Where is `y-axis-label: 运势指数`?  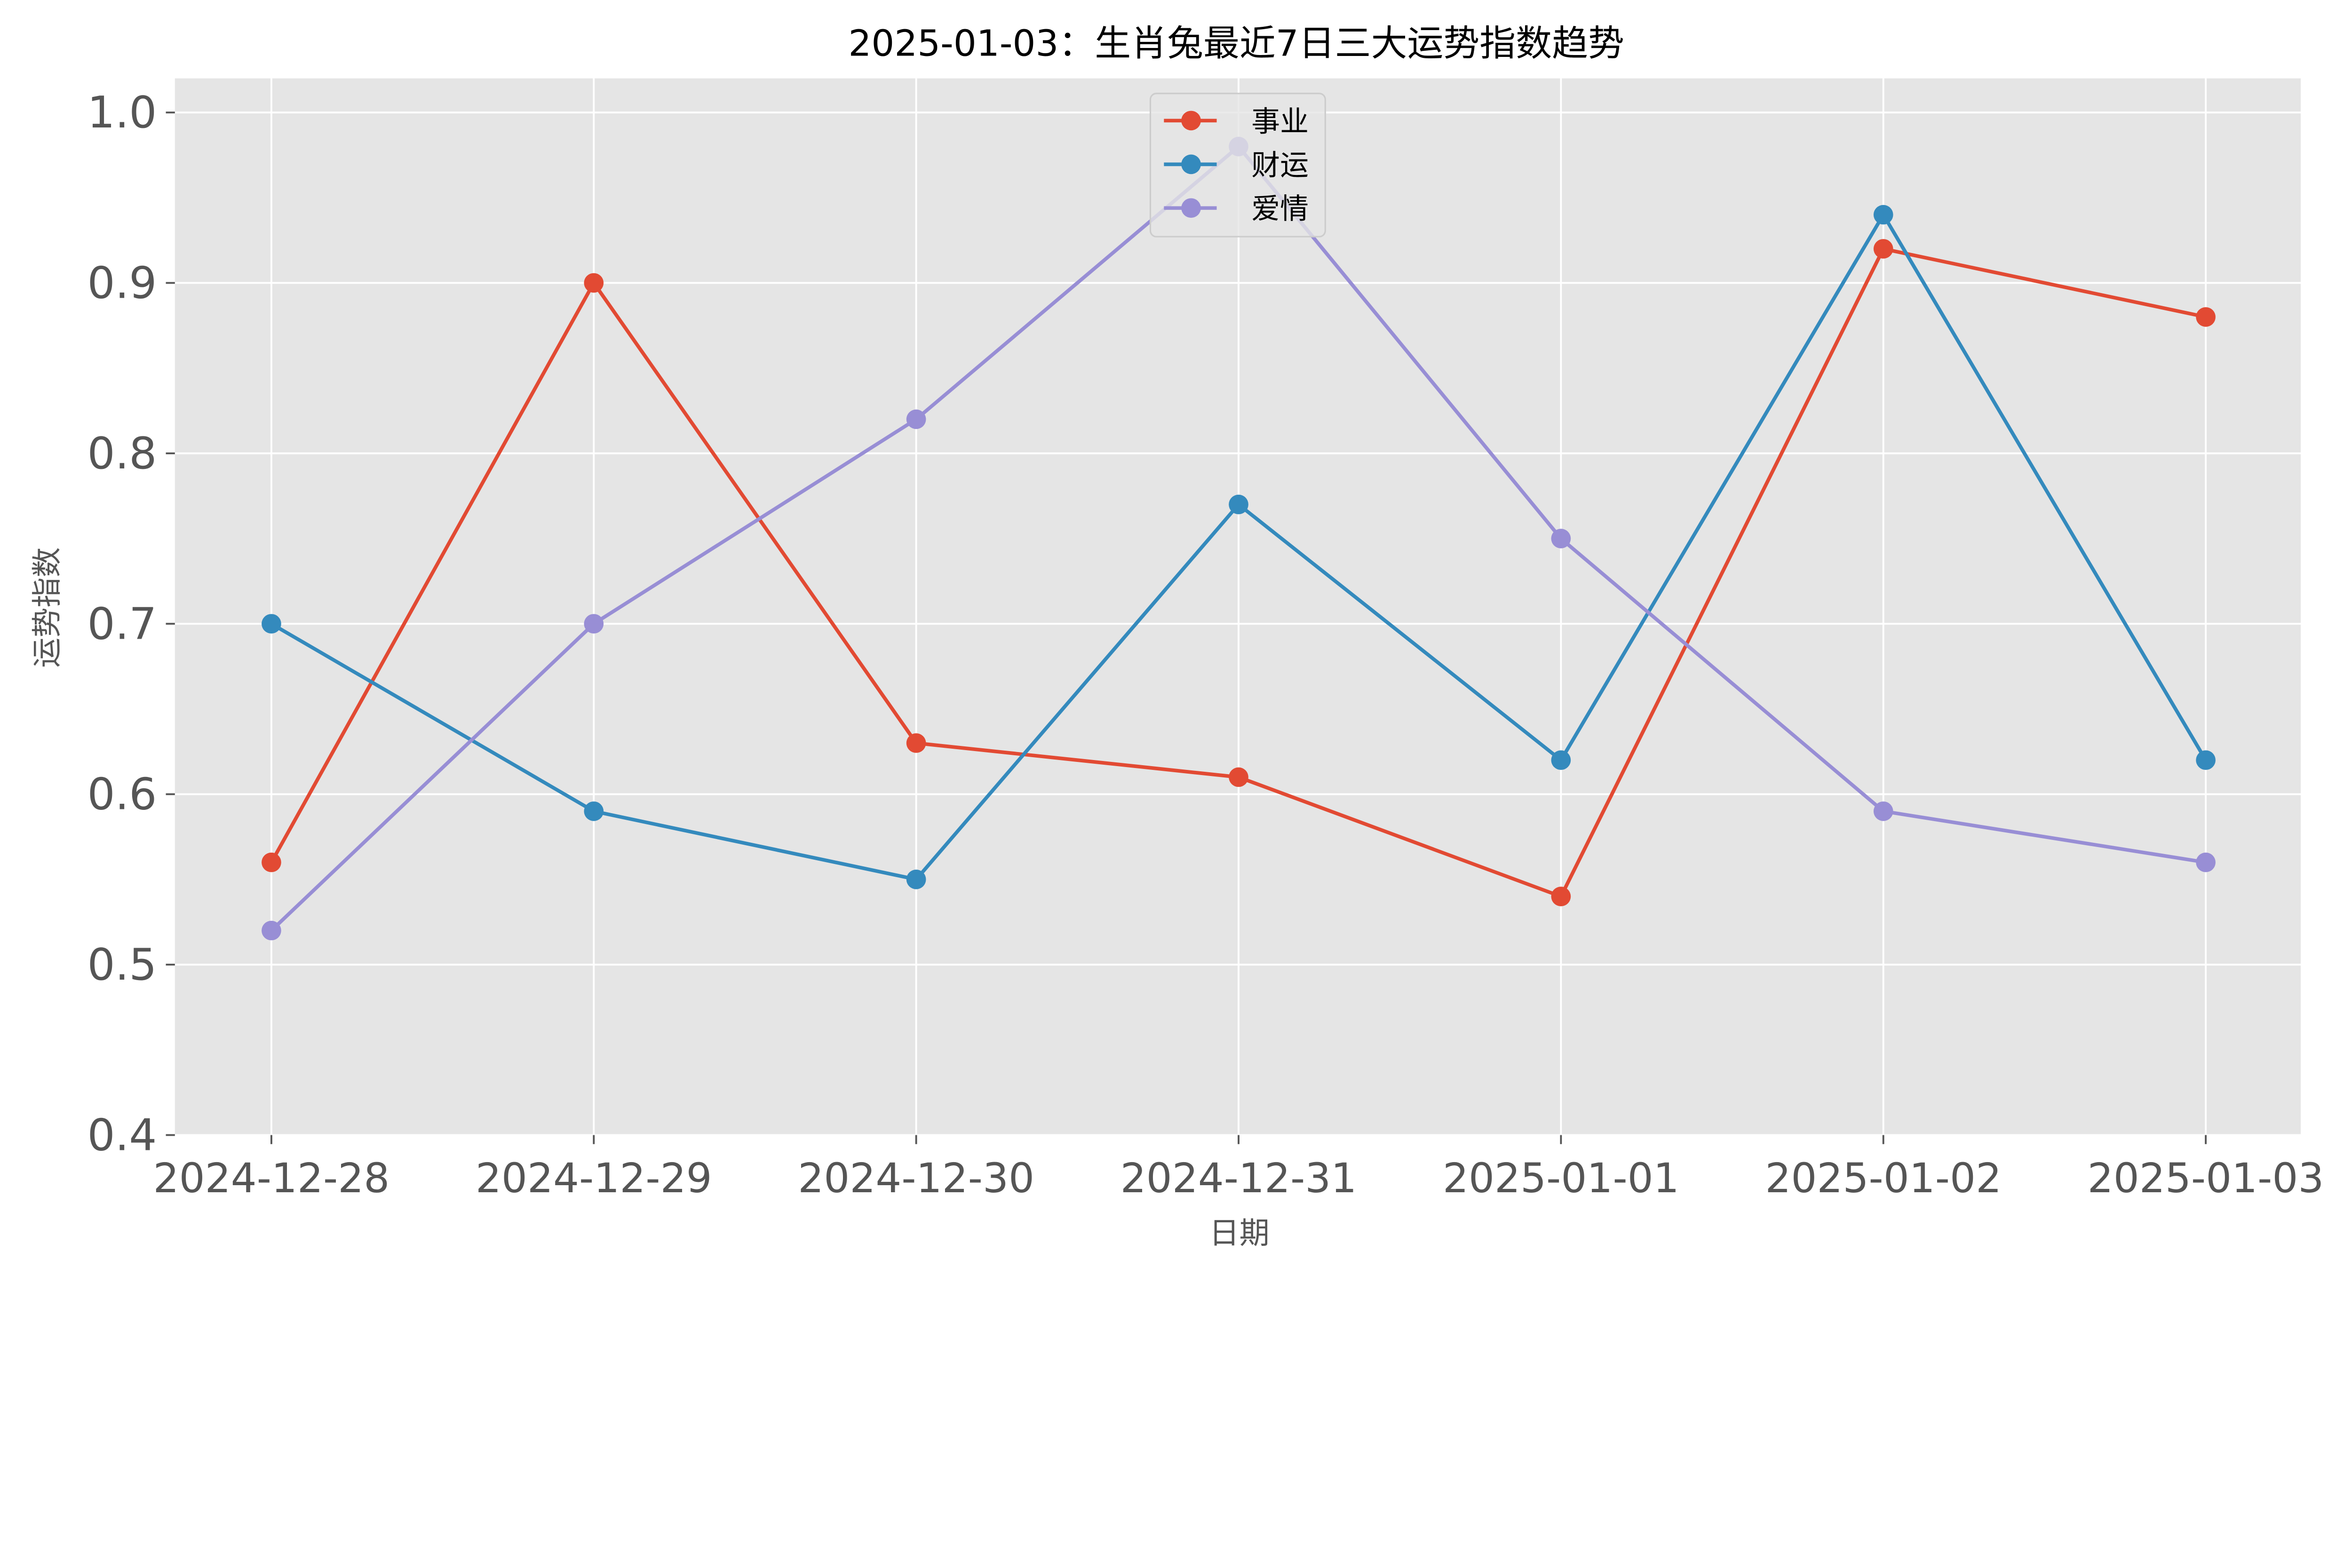
y-axis-label: 运势指数 is located at coordinates (47, 607).